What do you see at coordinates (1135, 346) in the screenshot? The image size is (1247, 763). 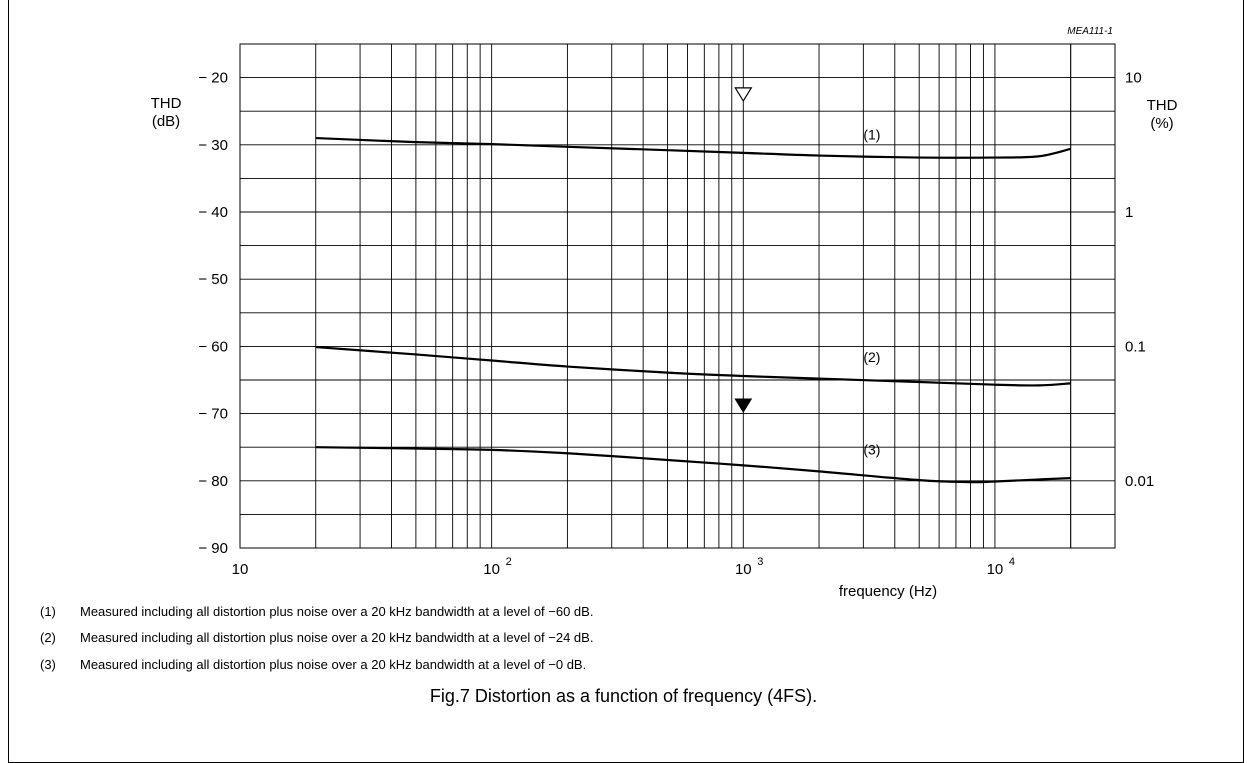 I see `y-tick-label-right: 0.1` at bounding box center [1135, 346].